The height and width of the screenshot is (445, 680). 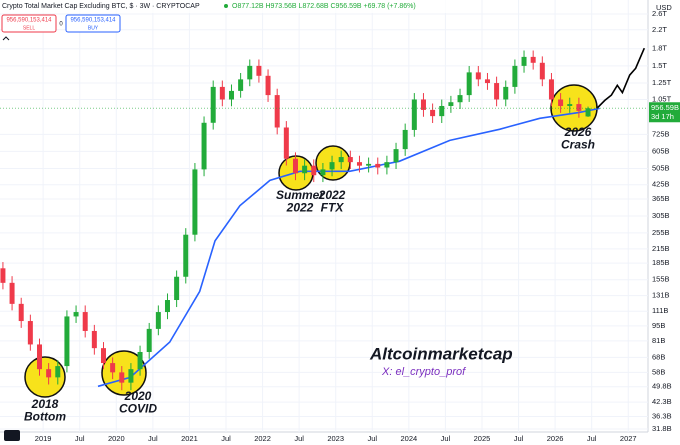 I want to click on x-tick-label: 2026, so click(x=555, y=438).